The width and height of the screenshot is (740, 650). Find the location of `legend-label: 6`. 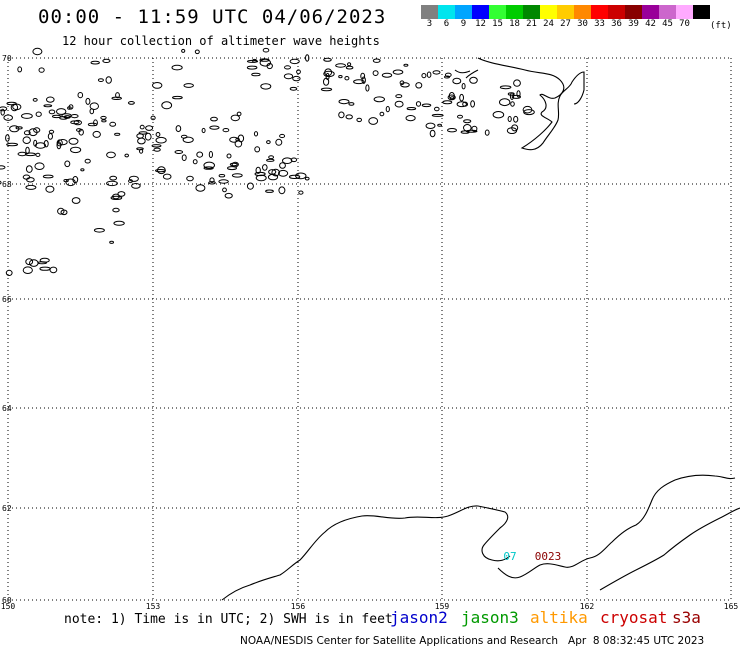

legend-label: 6 is located at coordinates (446, 24).